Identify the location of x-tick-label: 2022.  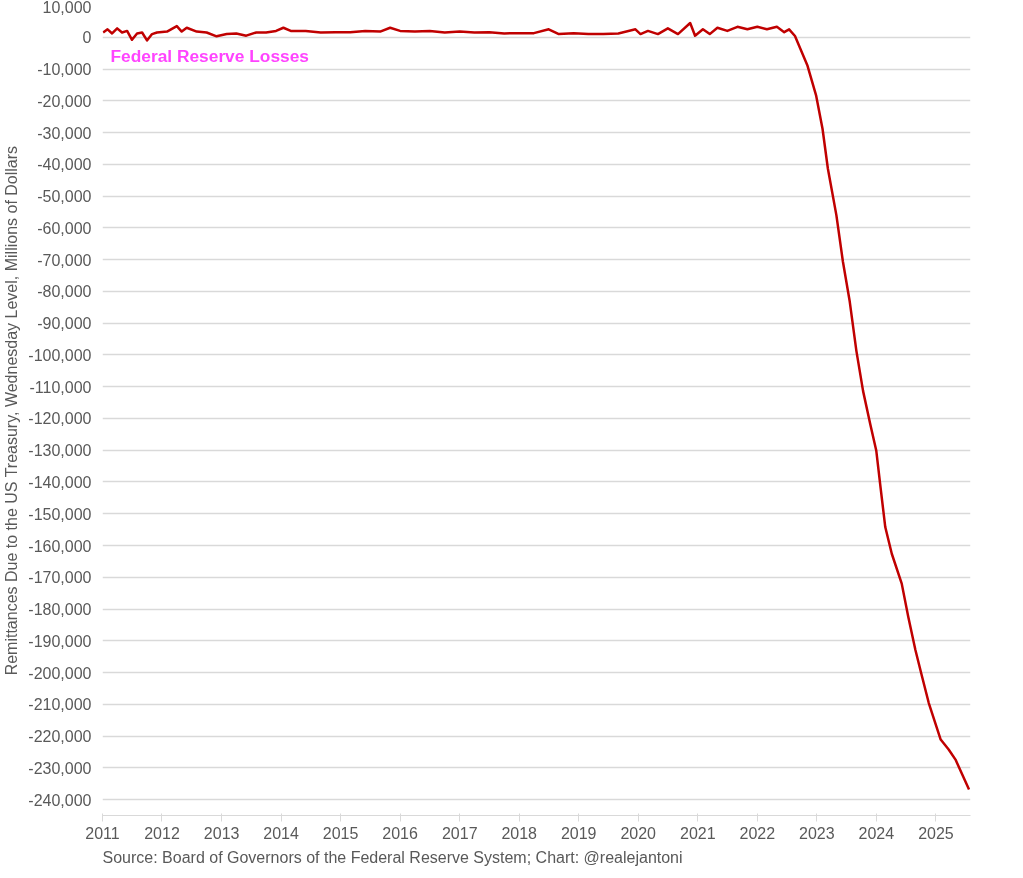
(757, 833).